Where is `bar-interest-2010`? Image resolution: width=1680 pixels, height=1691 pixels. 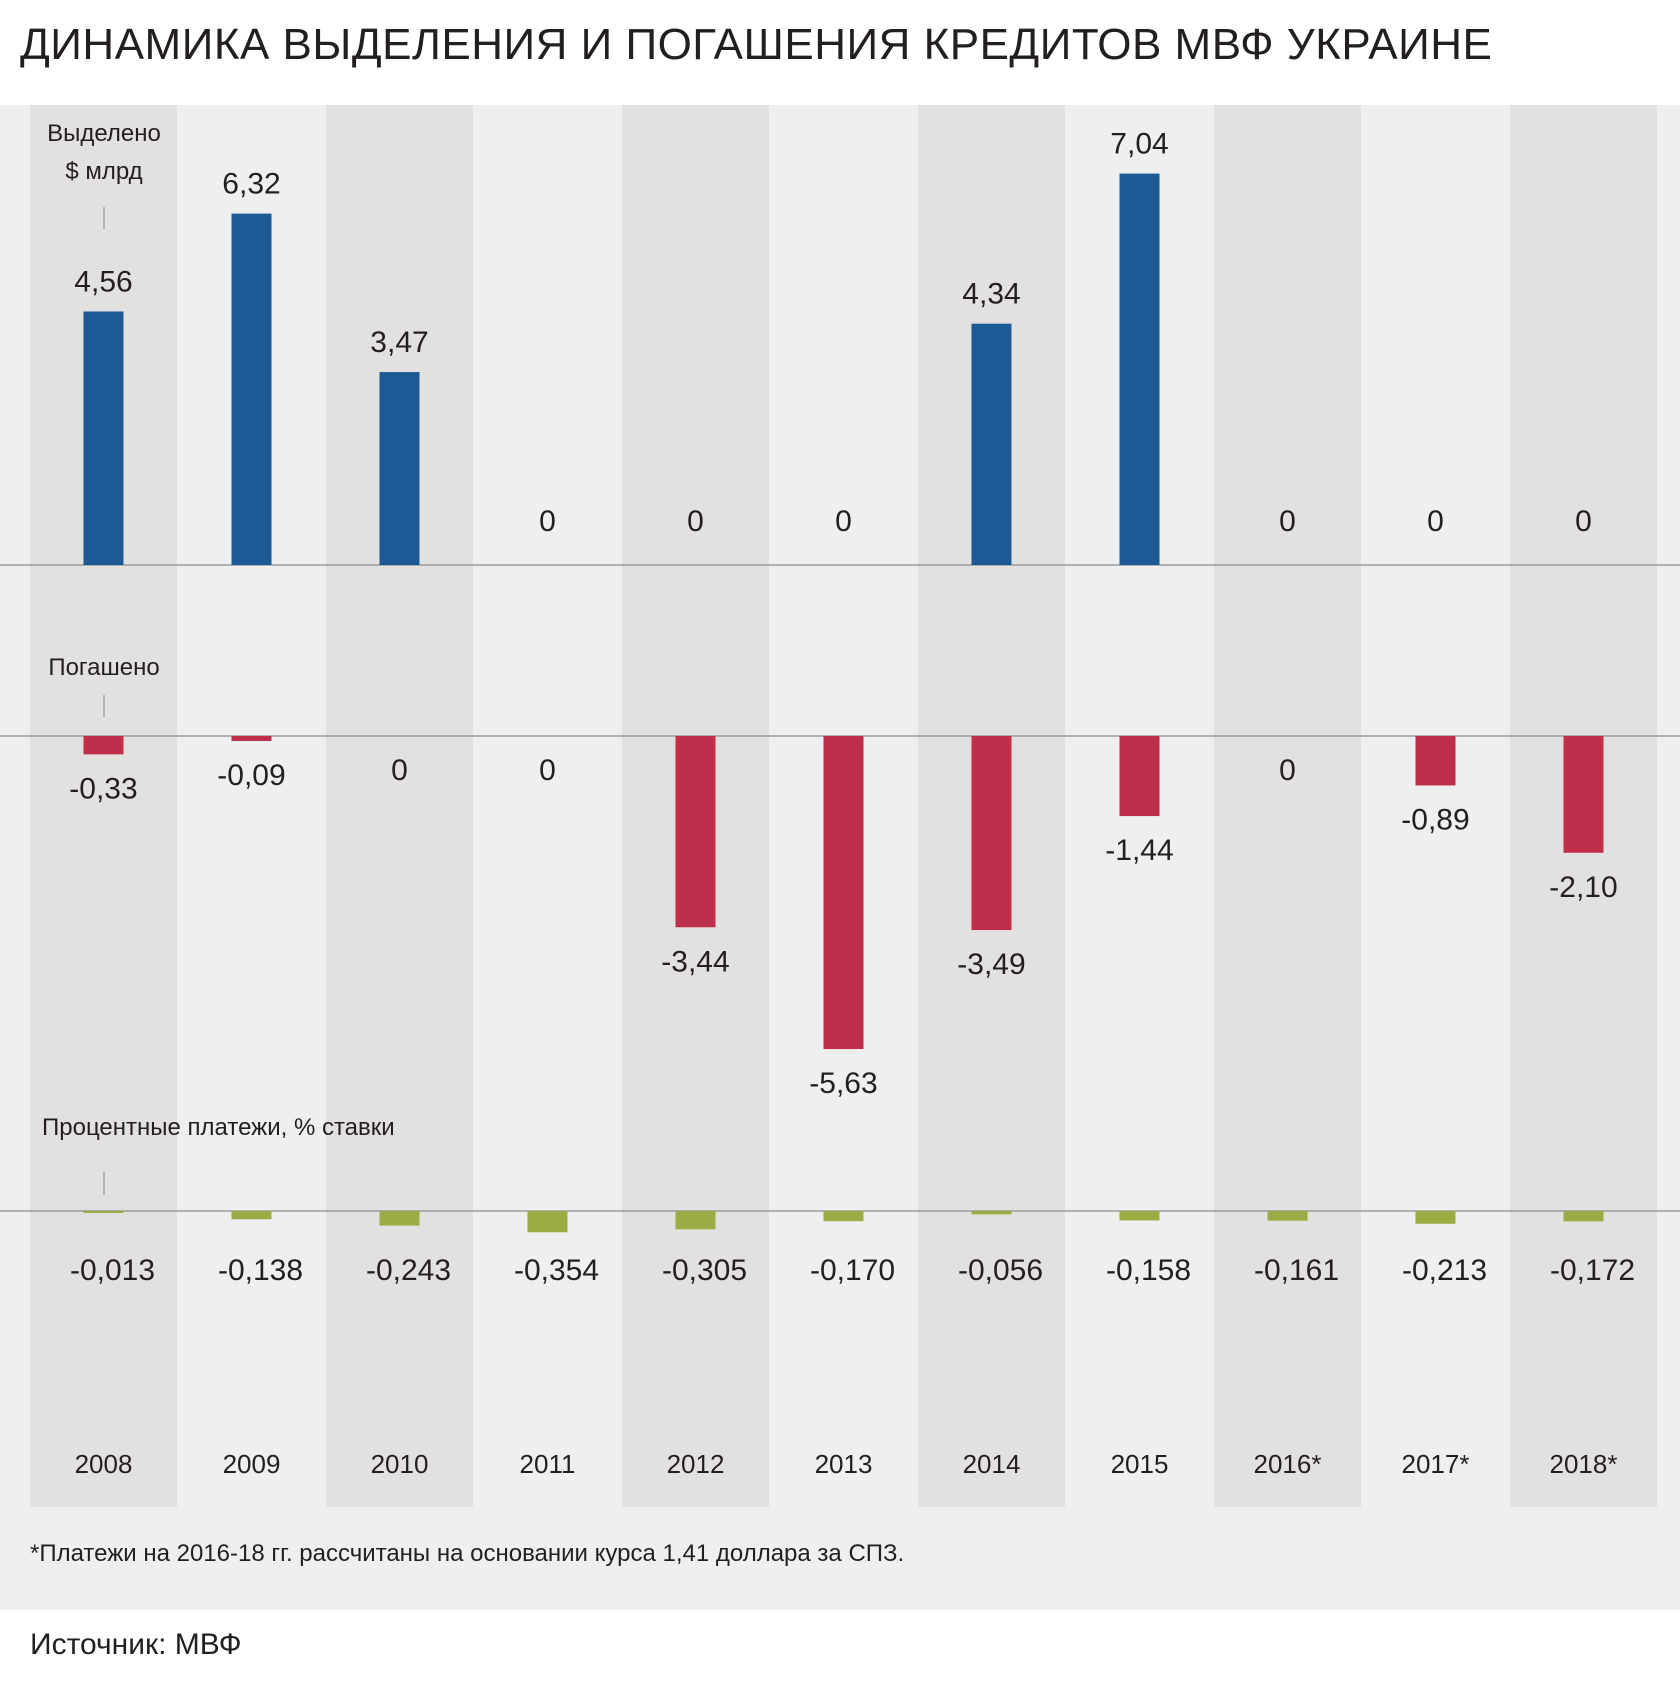 bar-interest-2010 is located at coordinates (399, 1218).